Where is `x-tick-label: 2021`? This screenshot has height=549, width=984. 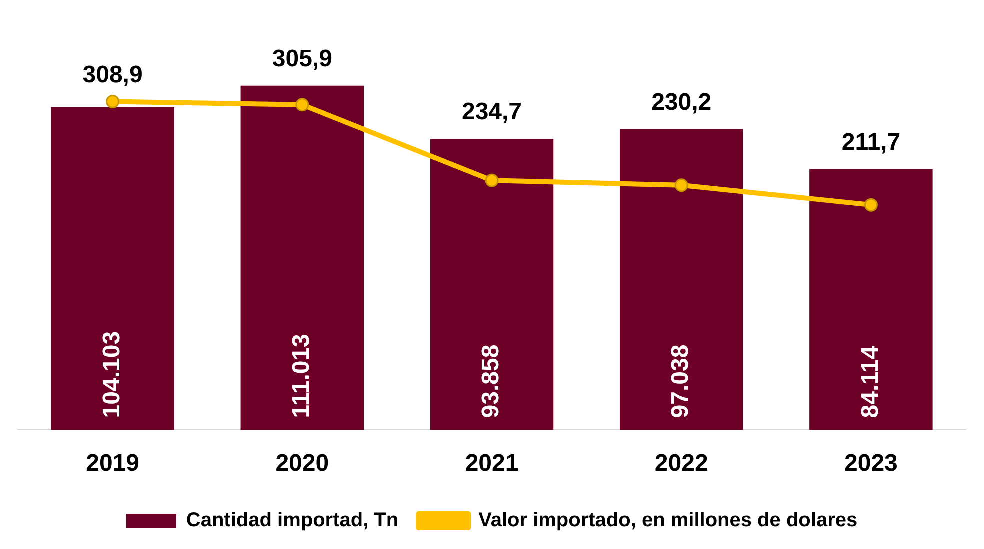
x-tick-label: 2021 is located at coordinates (492, 464).